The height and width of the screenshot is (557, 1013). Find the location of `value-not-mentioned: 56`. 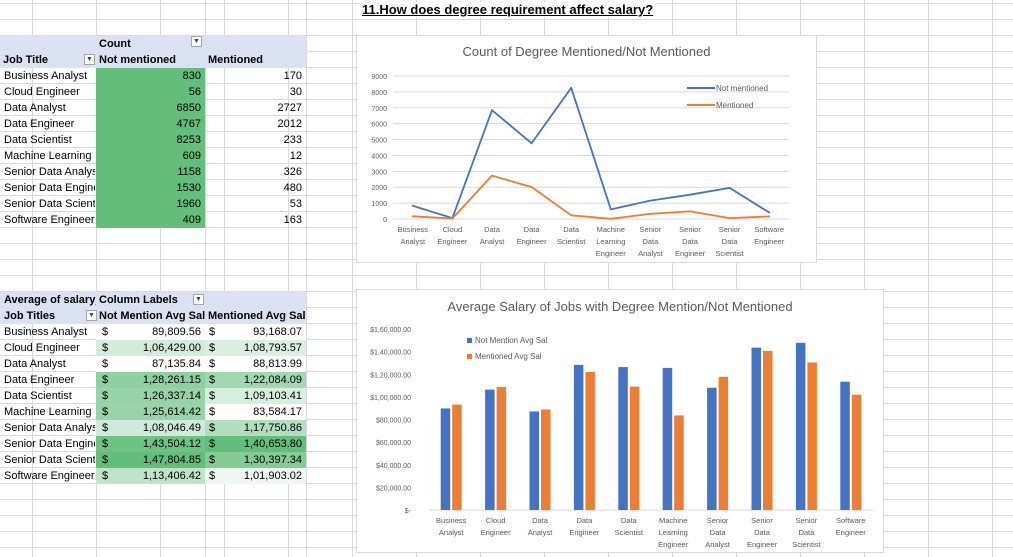

value-not-mentioned: 56 is located at coordinates (194, 92).